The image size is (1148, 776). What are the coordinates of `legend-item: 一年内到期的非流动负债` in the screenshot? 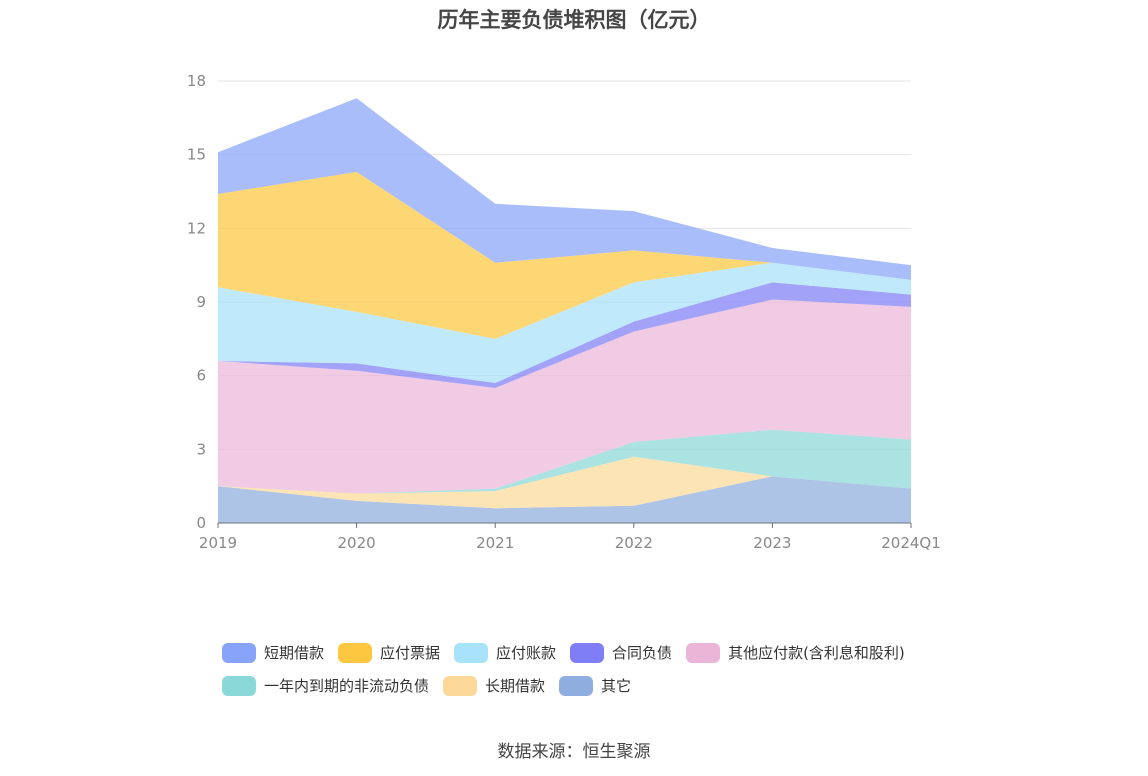 It's located at (325, 685).